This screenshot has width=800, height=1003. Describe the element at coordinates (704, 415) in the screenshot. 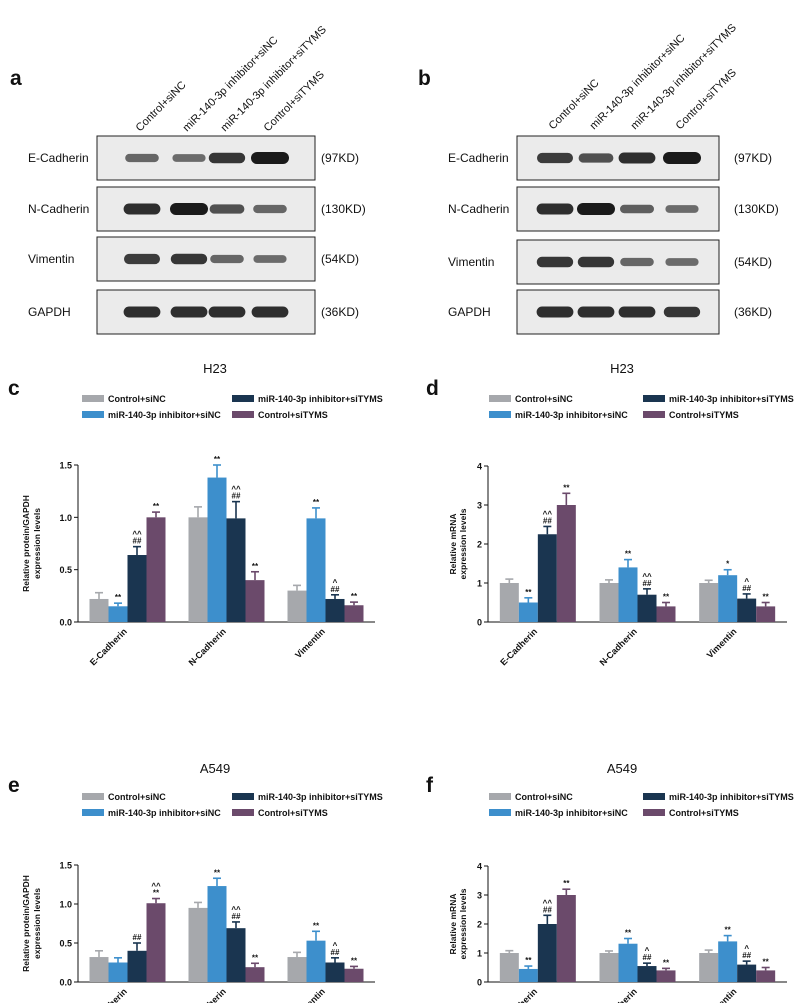

I see `legend-label: Control+siTYMS` at that location.